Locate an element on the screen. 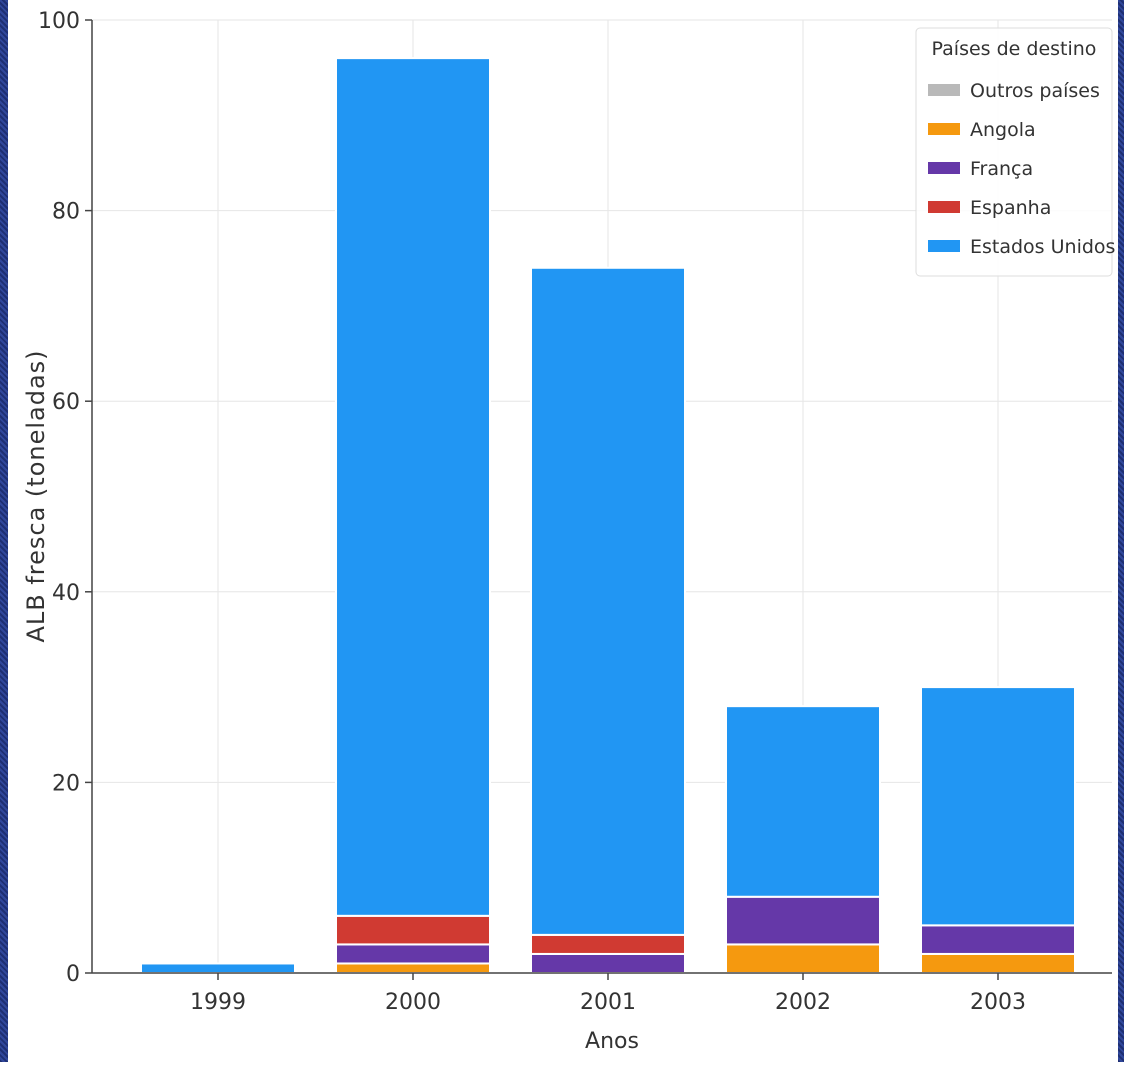  x-tick-label: 2002 is located at coordinates (803, 1002).